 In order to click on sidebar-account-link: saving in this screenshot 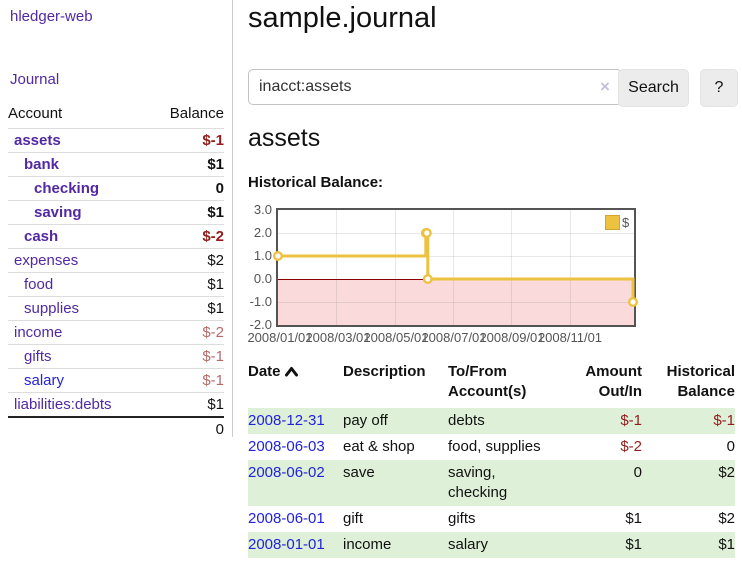, I will do `click(58, 212)`.